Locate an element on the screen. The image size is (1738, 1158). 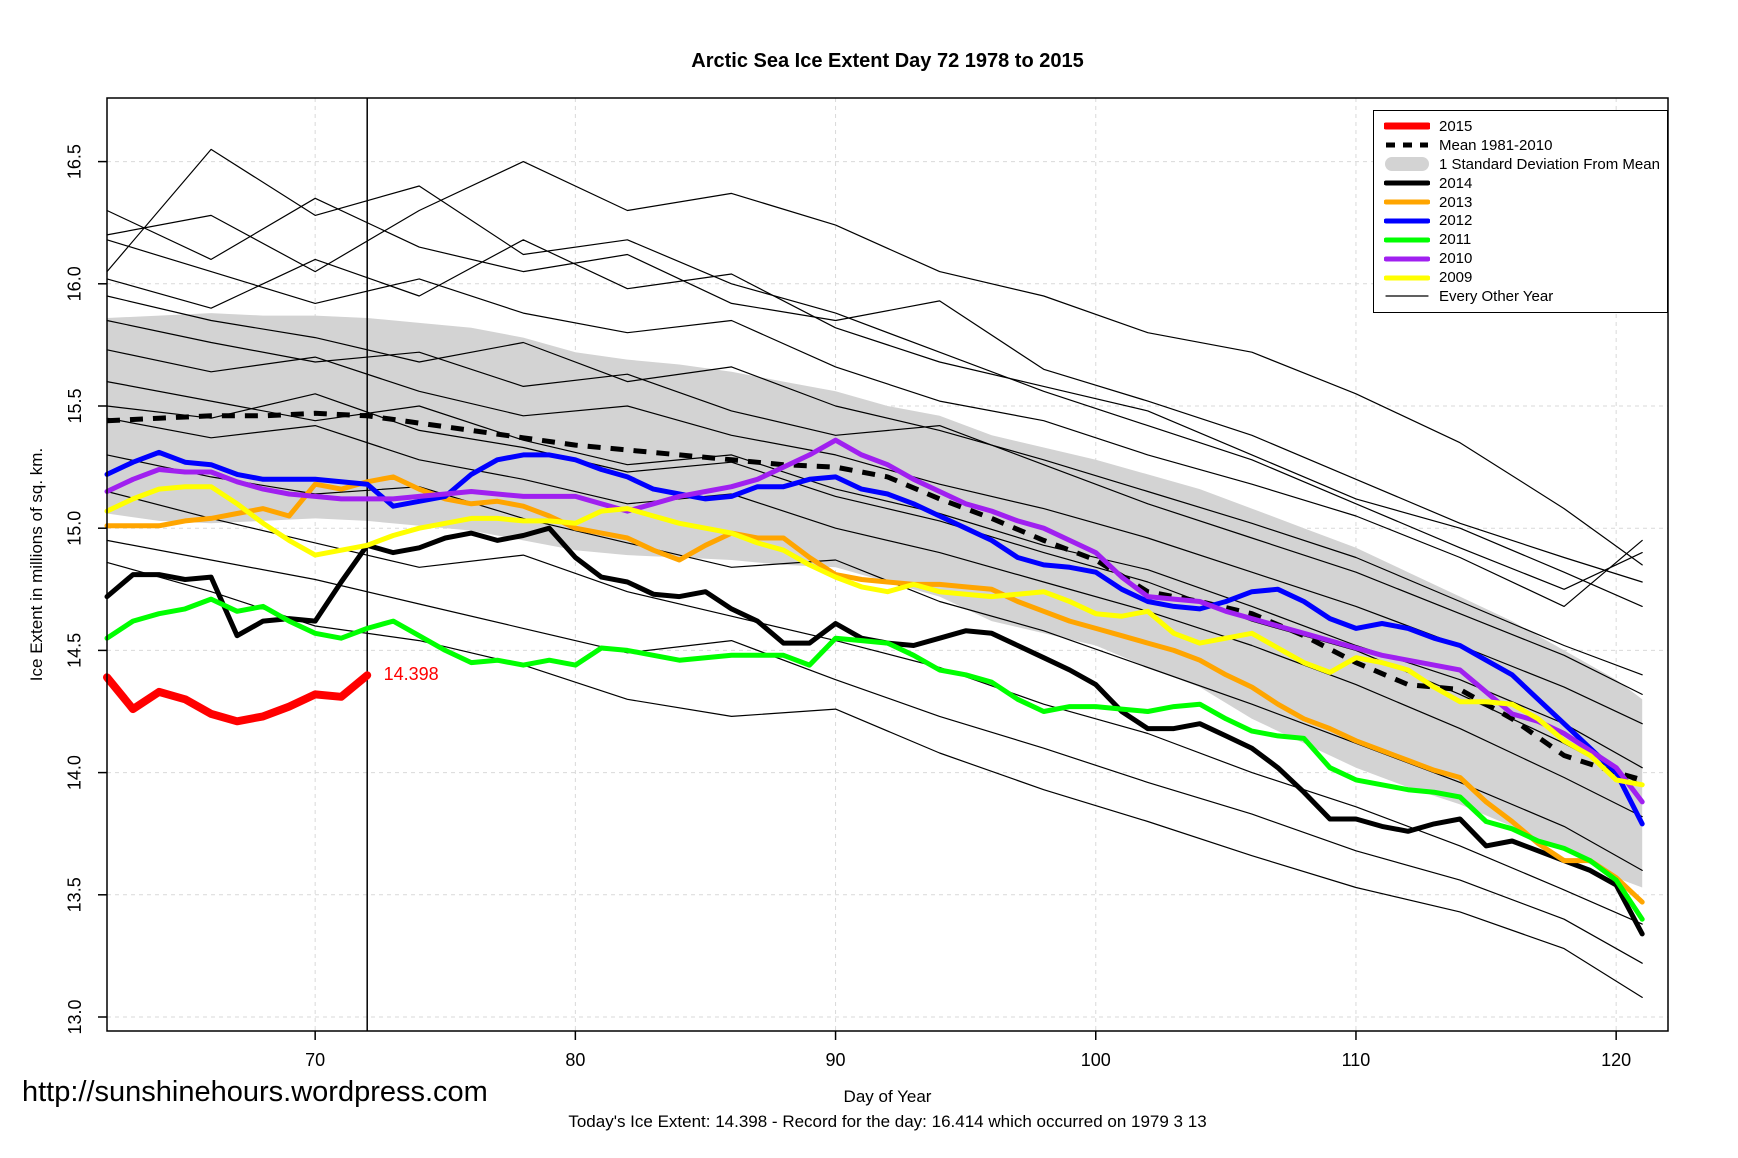
y-tick-label: 15.5 is located at coordinates (75, 405).